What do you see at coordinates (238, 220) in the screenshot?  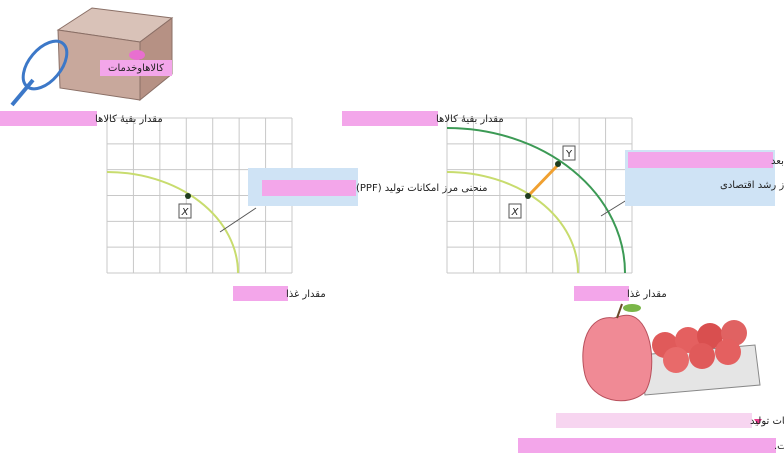 I see `leader-line` at bounding box center [238, 220].